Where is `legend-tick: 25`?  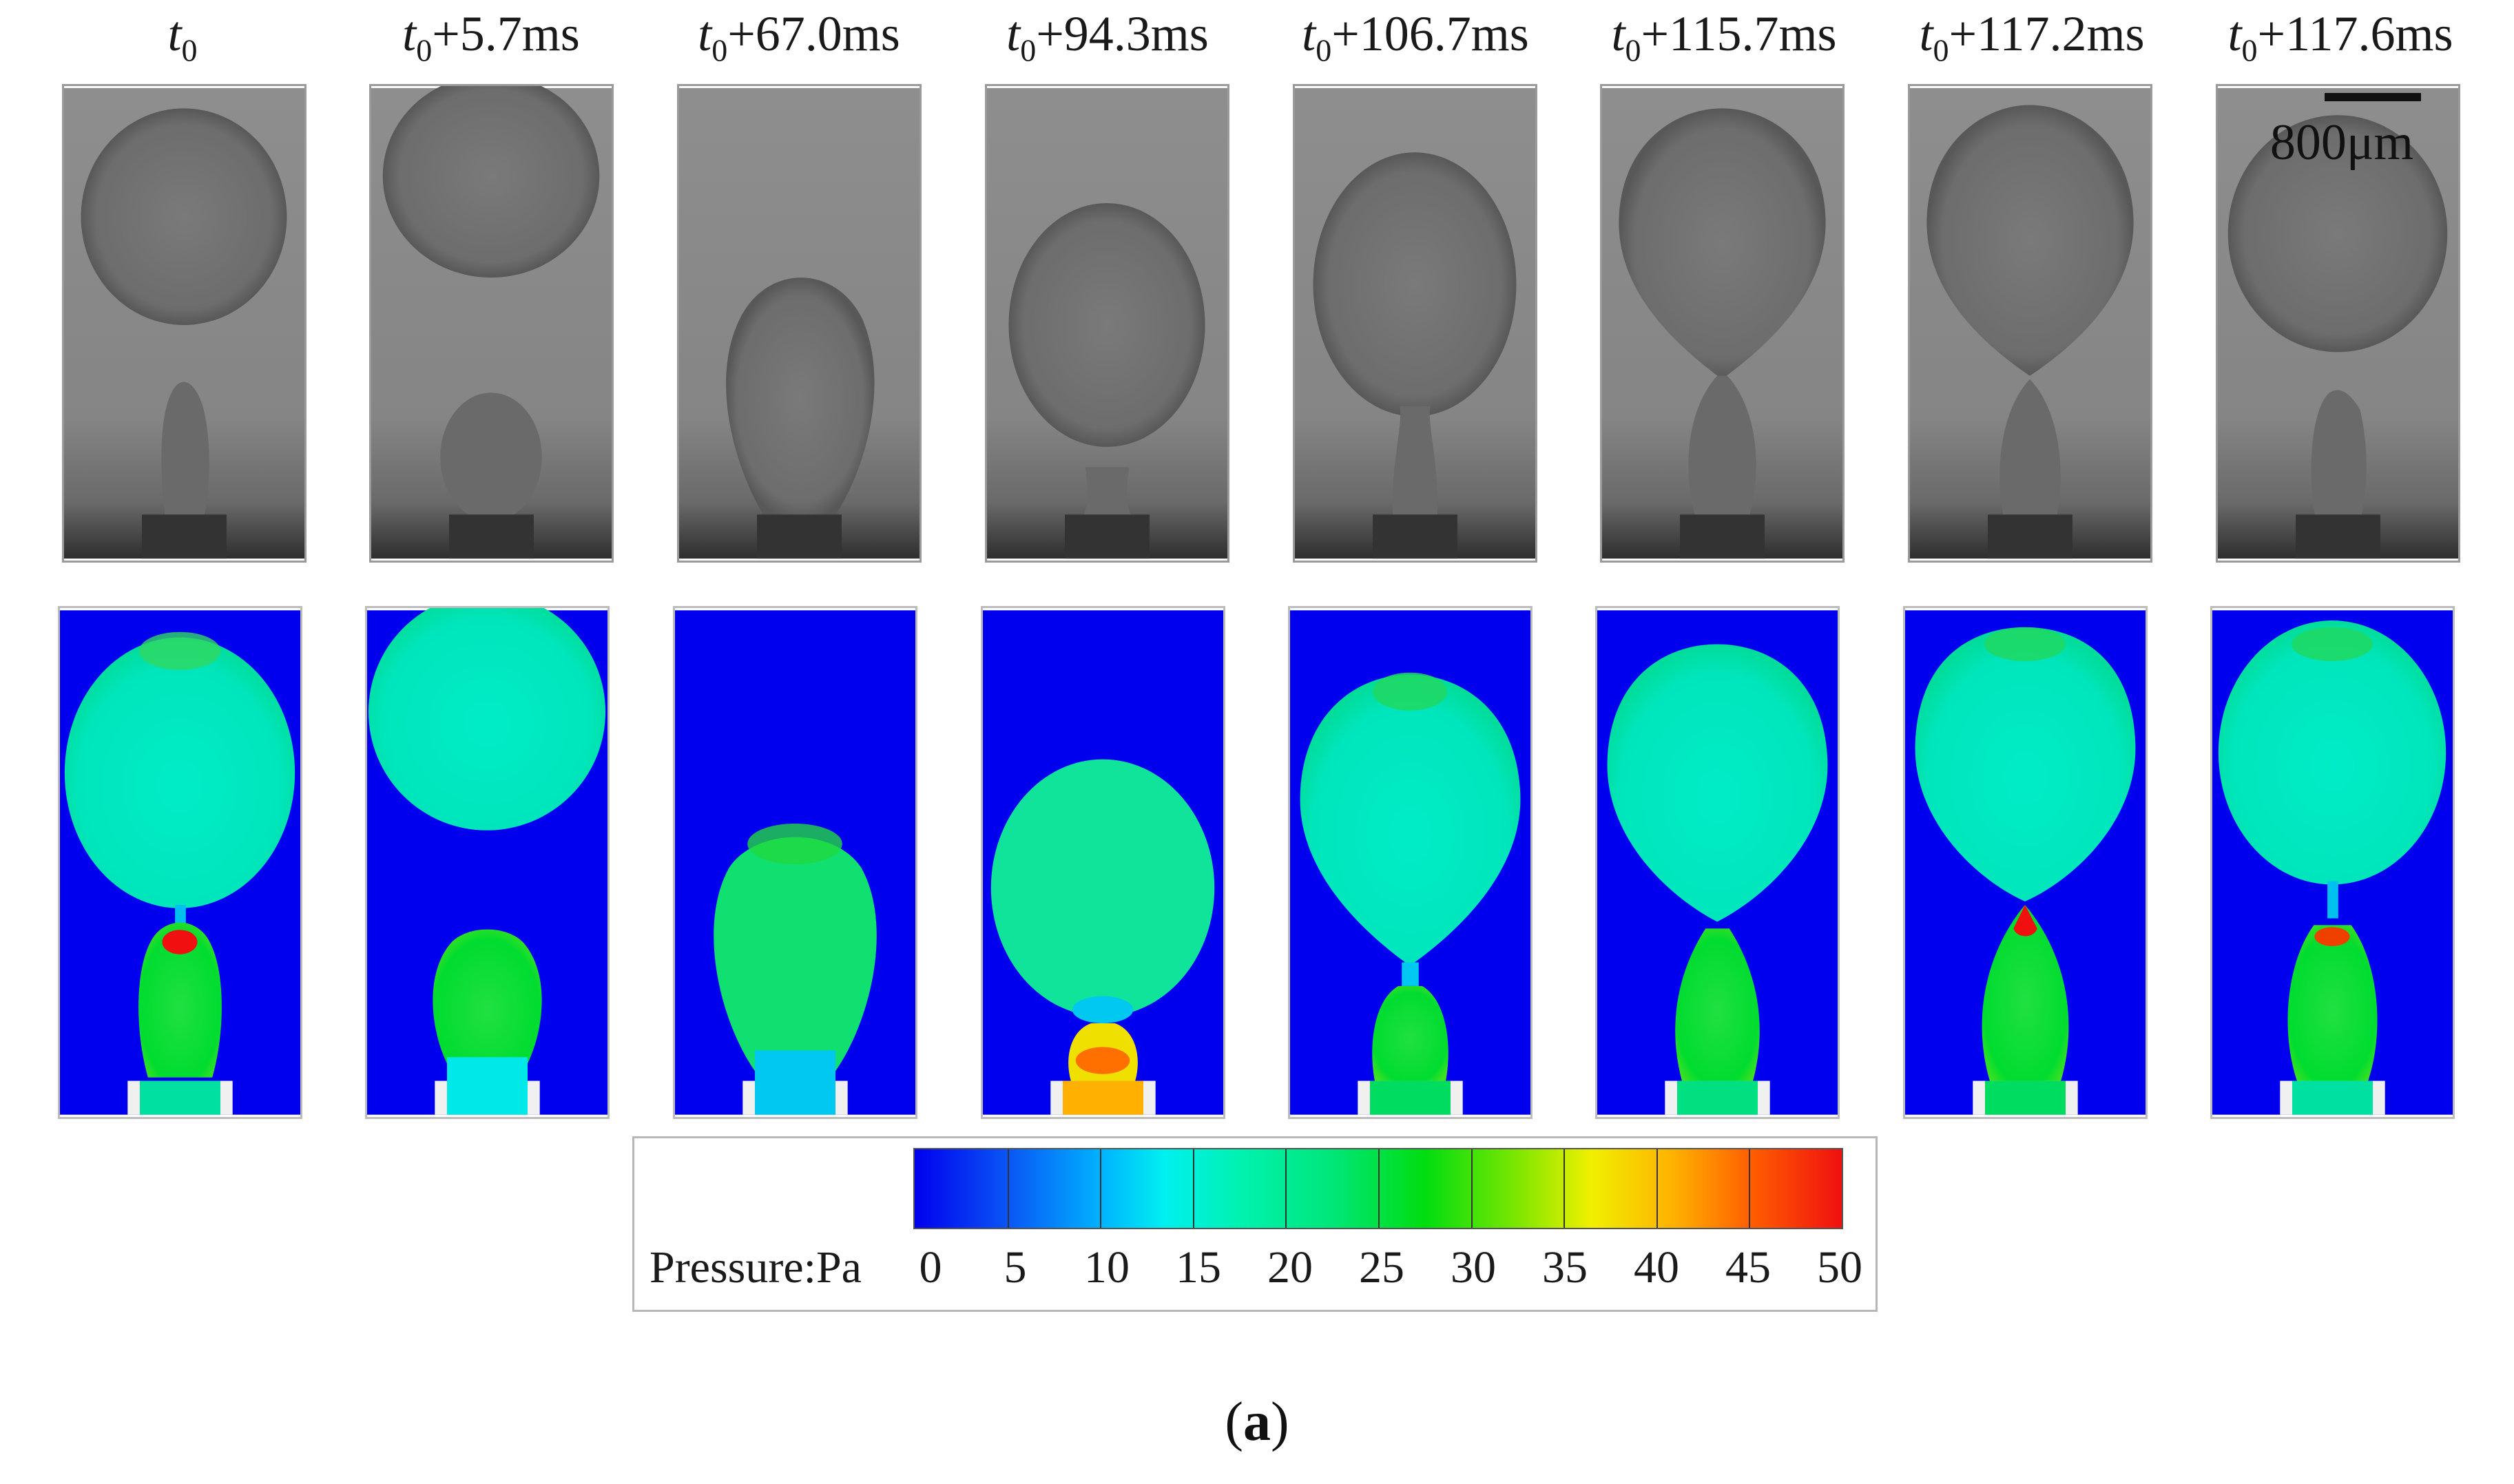
legend-tick: 25 is located at coordinates (1381, 1268).